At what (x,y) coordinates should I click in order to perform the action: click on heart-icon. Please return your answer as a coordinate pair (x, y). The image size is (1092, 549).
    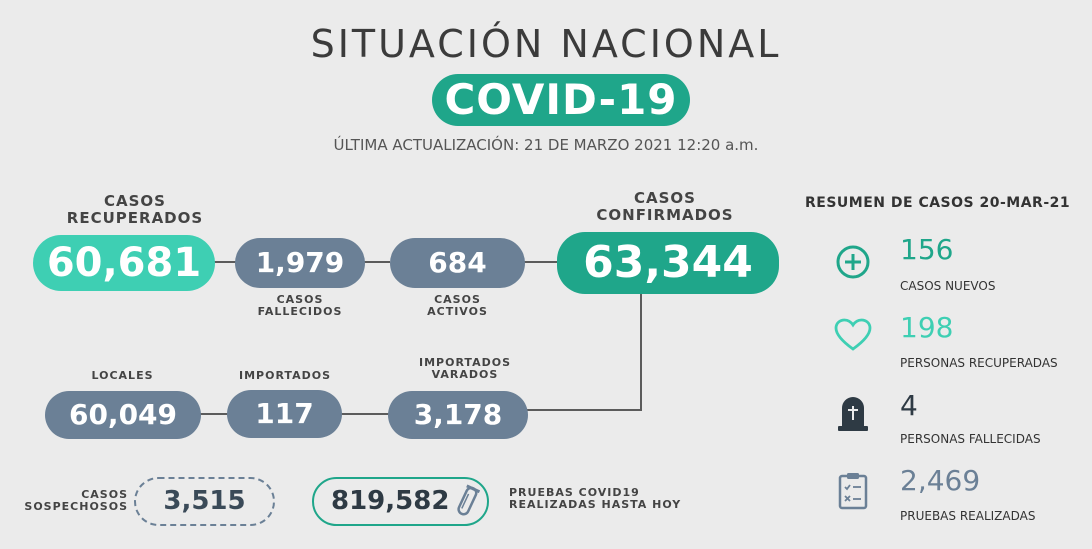
    Looking at the image, I should click on (853, 337).